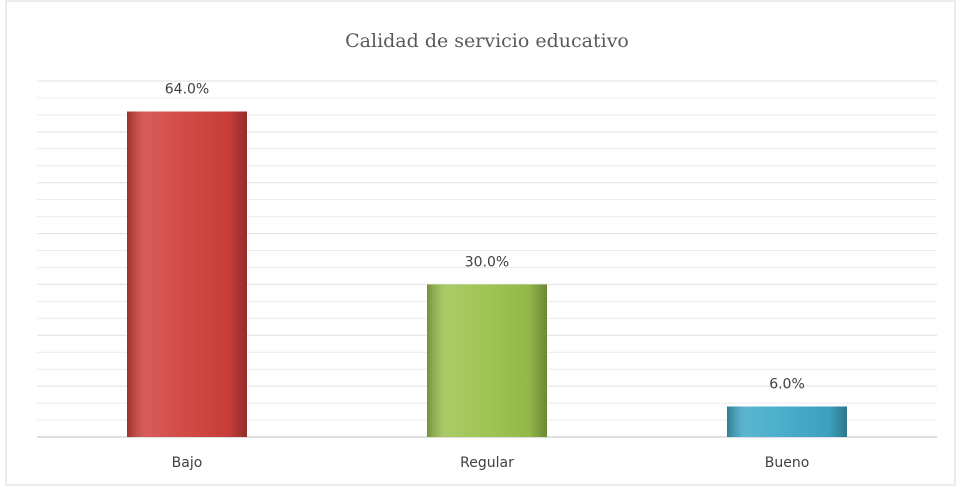 This screenshot has width=956, height=486. What do you see at coordinates (487, 262) in the screenshot?
I see `data-label: 30.0%` at bounding box center [487, 262].